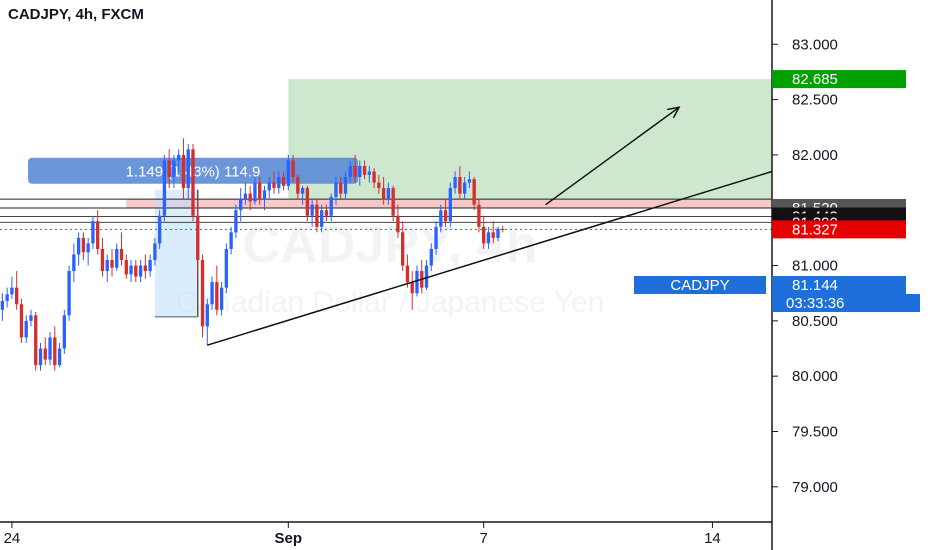  Describe the element at coordinates (839, 79) in the screenshot. I see `target-label-box` at that location.